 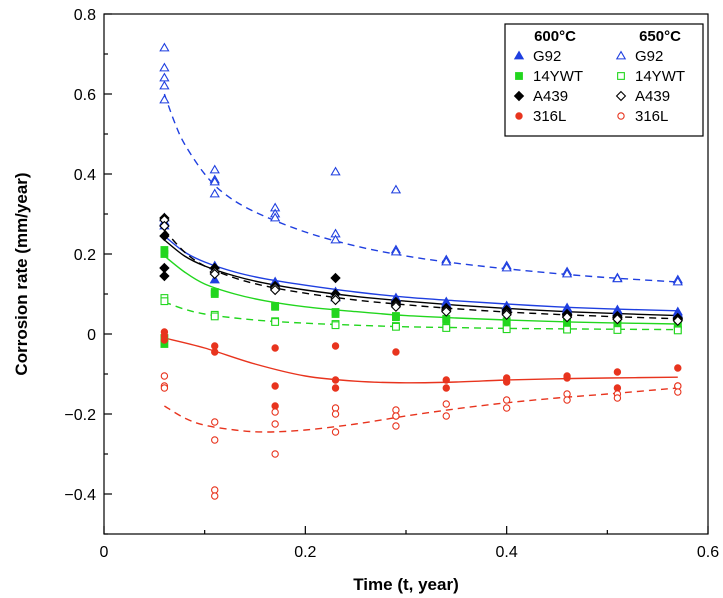 What do you see at coordinates (550, 96) in the screenshot?
I see `legend-label: A439` at bounding box center [550, 96].